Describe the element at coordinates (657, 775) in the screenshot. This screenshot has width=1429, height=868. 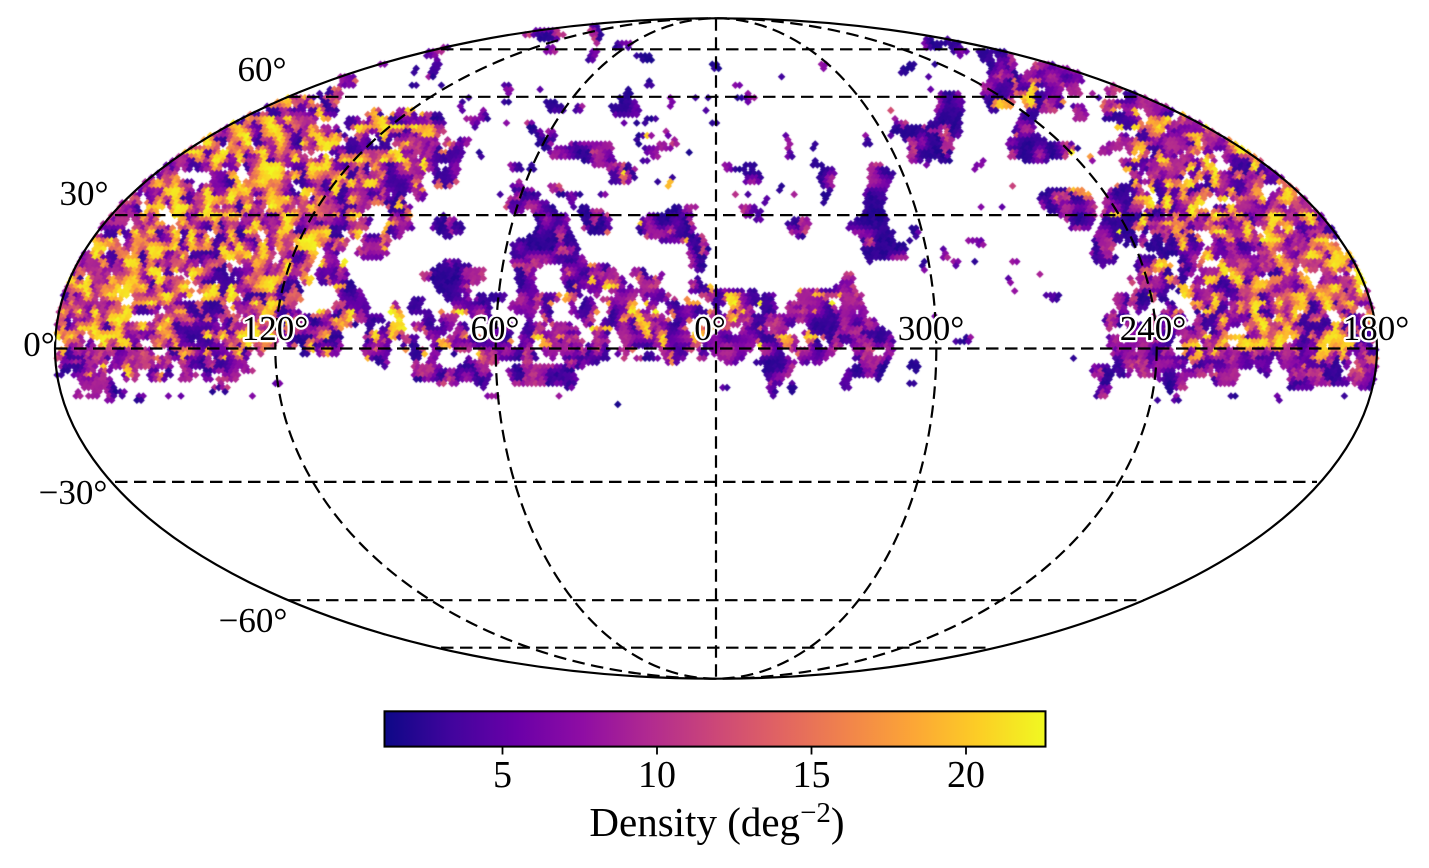
I see `svg-text: 10` at that location.